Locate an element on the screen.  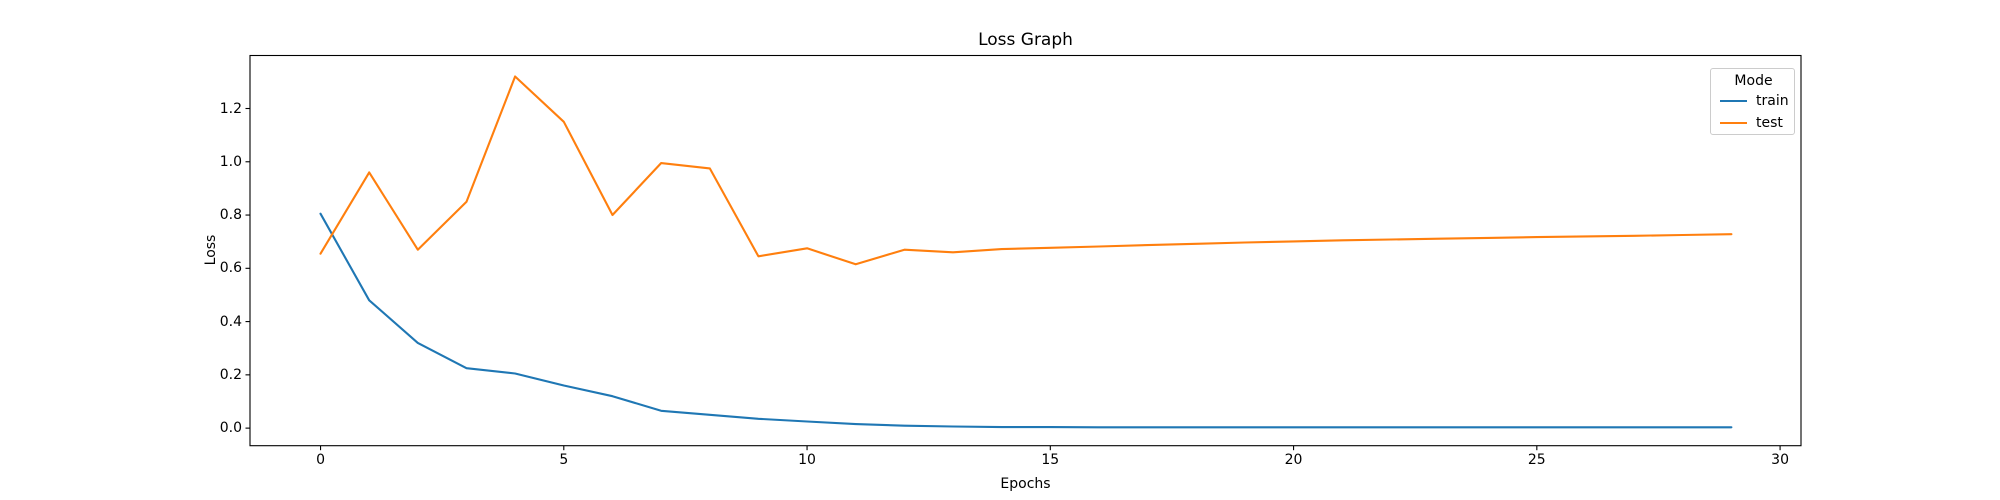
y-tick-label: 1.0 is located at coordinates (230, 161).